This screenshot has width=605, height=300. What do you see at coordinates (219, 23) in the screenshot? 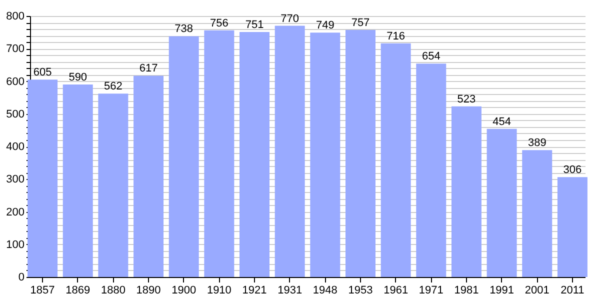
I see `data-label: 756` at bounding box center [219, 23].